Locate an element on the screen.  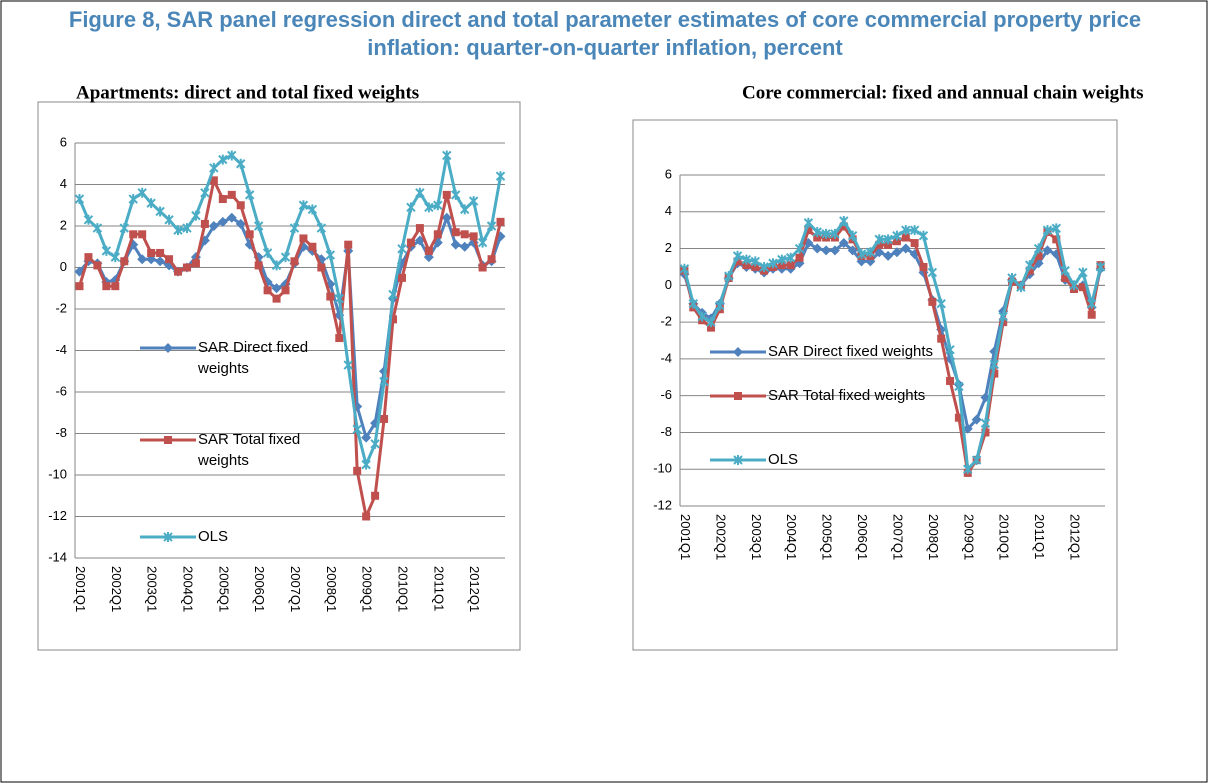
y-tick-label: 2 is located at coordinates (63, 224).